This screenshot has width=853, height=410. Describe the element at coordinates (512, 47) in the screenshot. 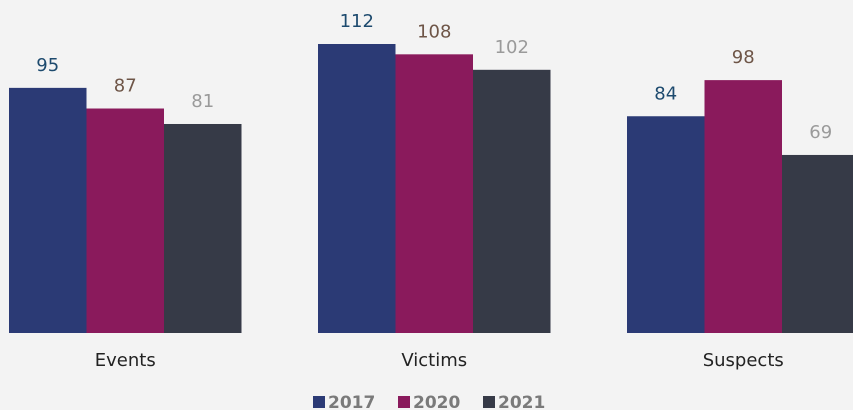

I see `data-label: 102` at that location.